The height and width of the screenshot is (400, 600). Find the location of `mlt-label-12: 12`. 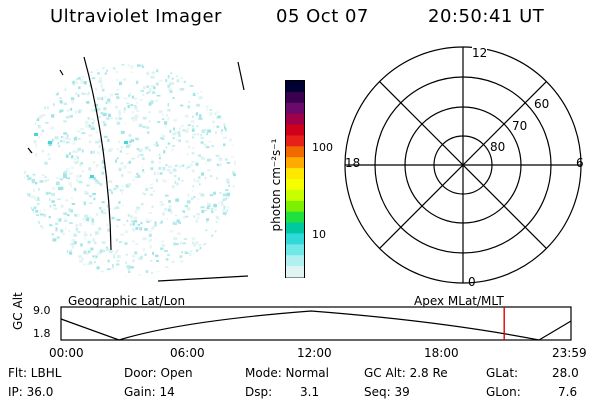

mlt-label-12: 12 is located at coordinates (480, 53).